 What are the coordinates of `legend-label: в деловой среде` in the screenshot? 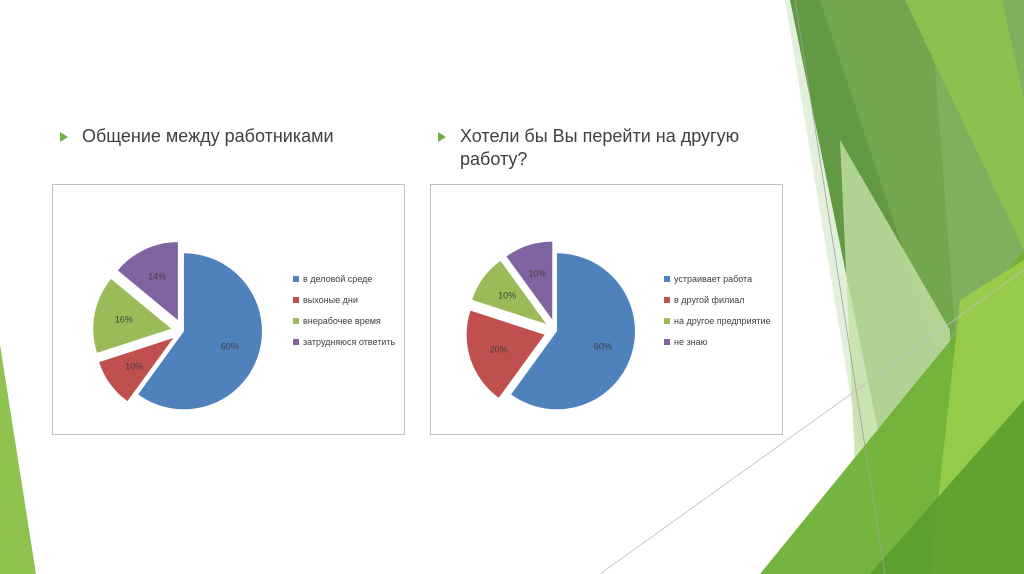 It's located at (338, 278).